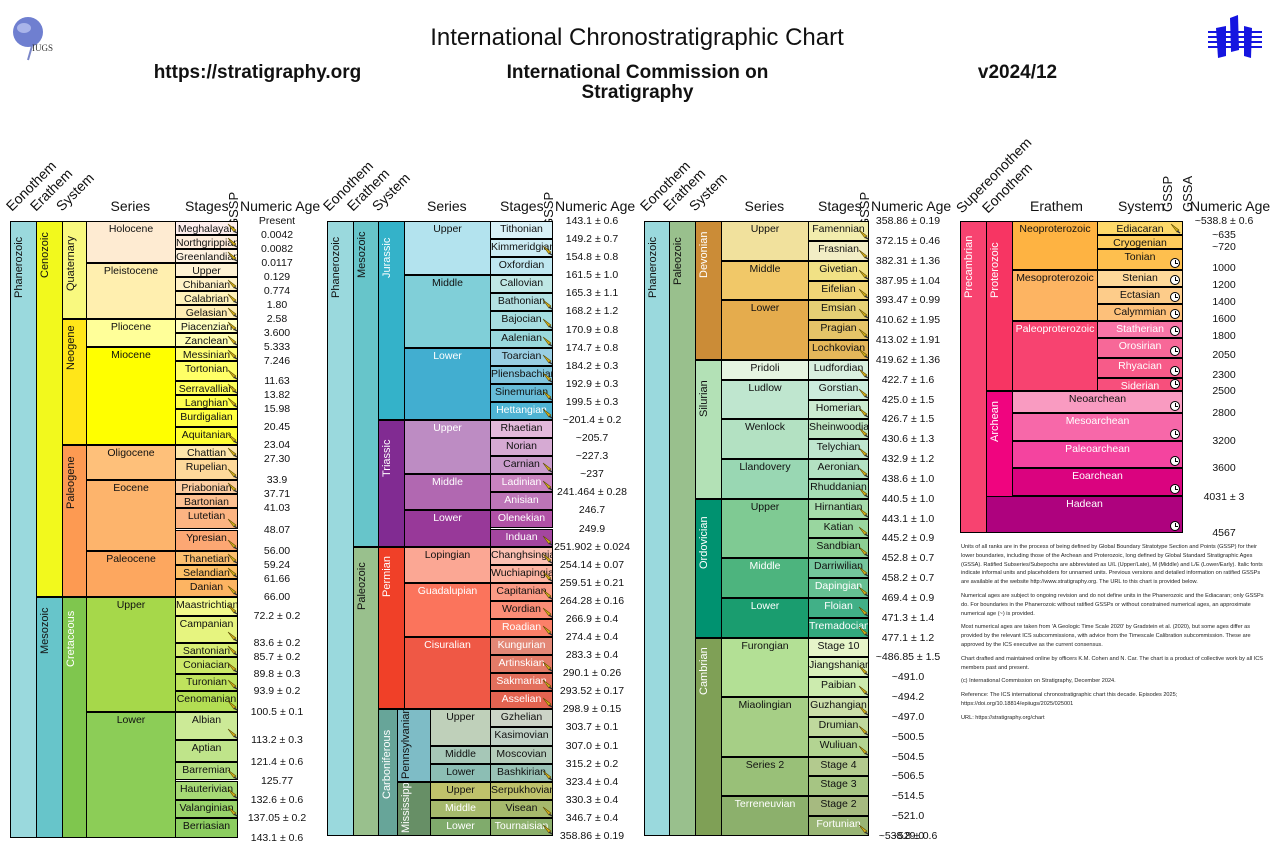 Image resolution: width=1274 pixels, height=844 pixels. Describe the element at coordinates (765, 369) in the screenshot. I see `series-pridoli: Pridoli` at that location.